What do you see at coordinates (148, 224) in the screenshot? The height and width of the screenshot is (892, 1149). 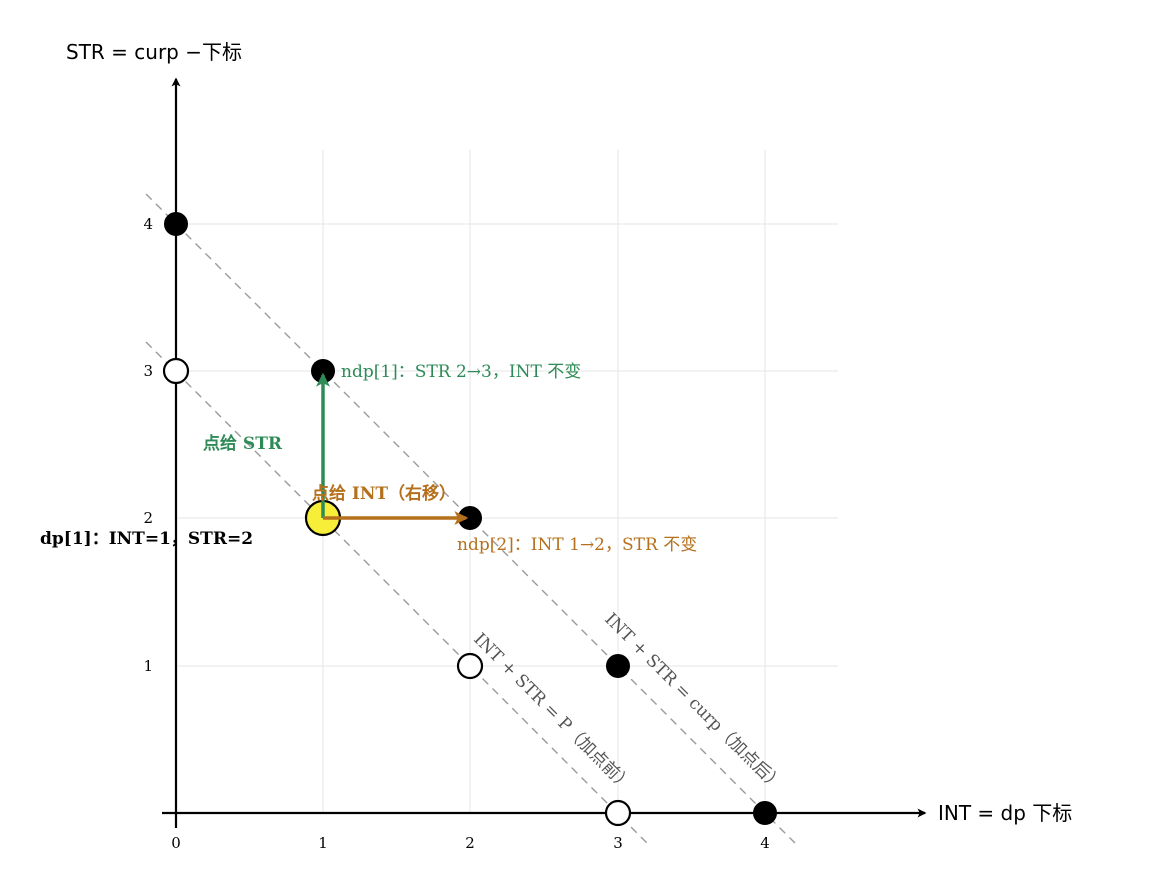 I see `y-tick-4: 4` at bounding box center [148, 224].